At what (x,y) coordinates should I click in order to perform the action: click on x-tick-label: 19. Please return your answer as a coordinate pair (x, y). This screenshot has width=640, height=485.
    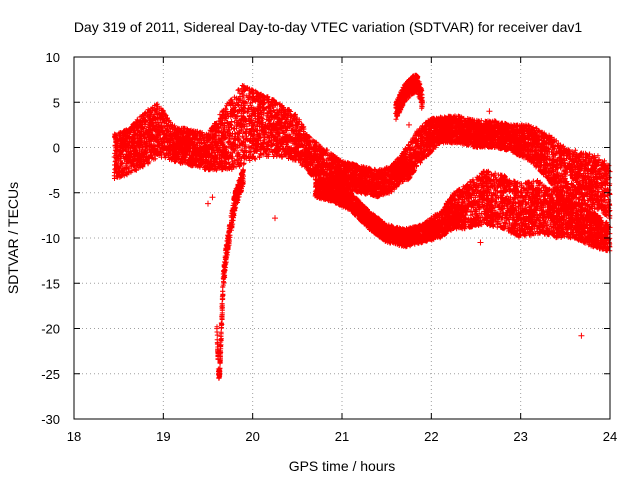
    Looking at the image, I should click on (163, 436).